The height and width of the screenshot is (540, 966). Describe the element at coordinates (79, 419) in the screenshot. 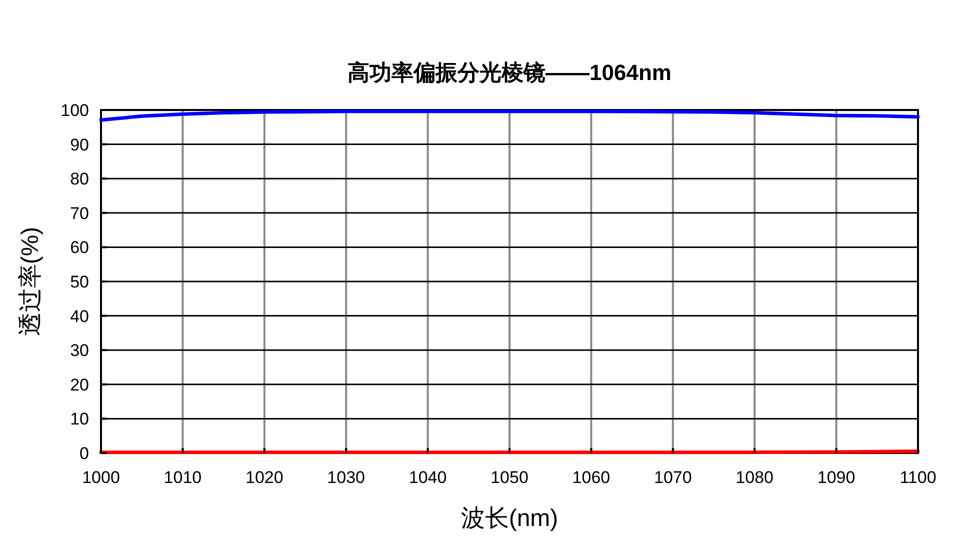

I see `y-tick-label: 10` at that location.